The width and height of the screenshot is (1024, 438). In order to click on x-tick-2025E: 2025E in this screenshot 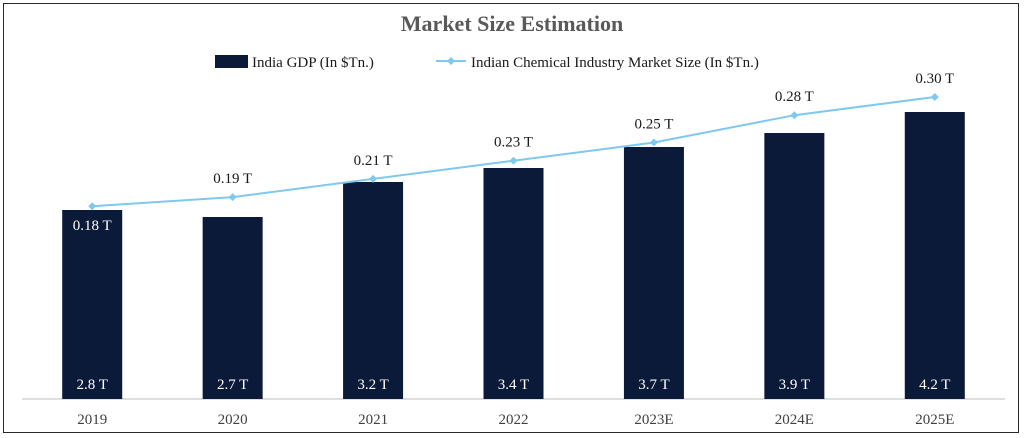, I will do `click(934, 420)`.